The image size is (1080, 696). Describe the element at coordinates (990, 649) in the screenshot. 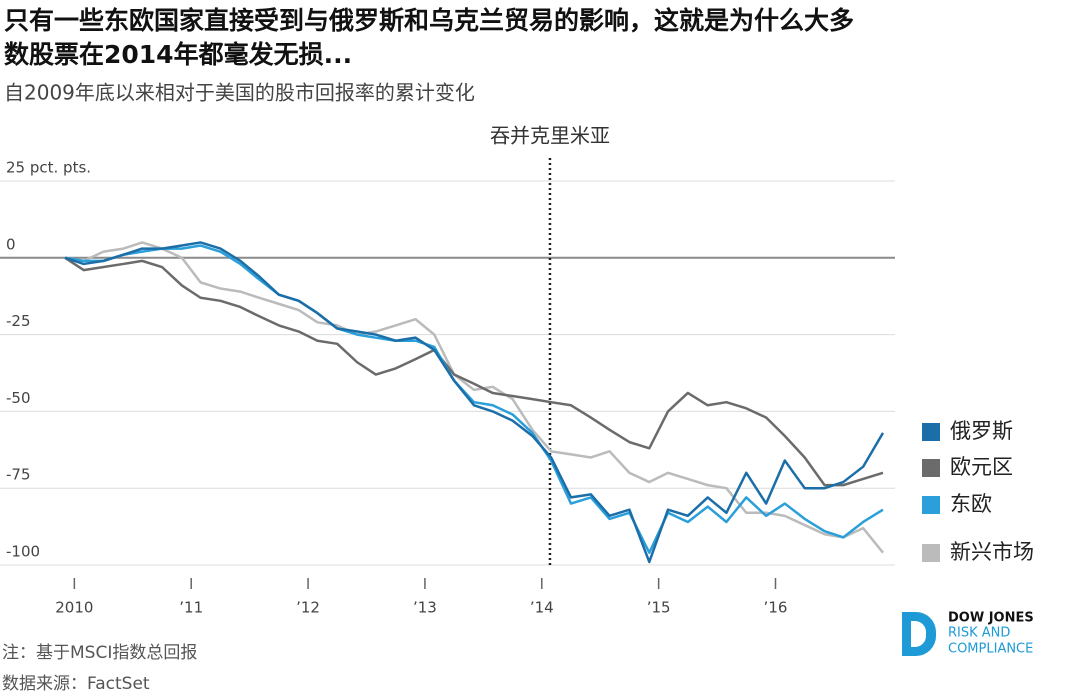

I see `logo-text: COMPLIANCE` at that location.